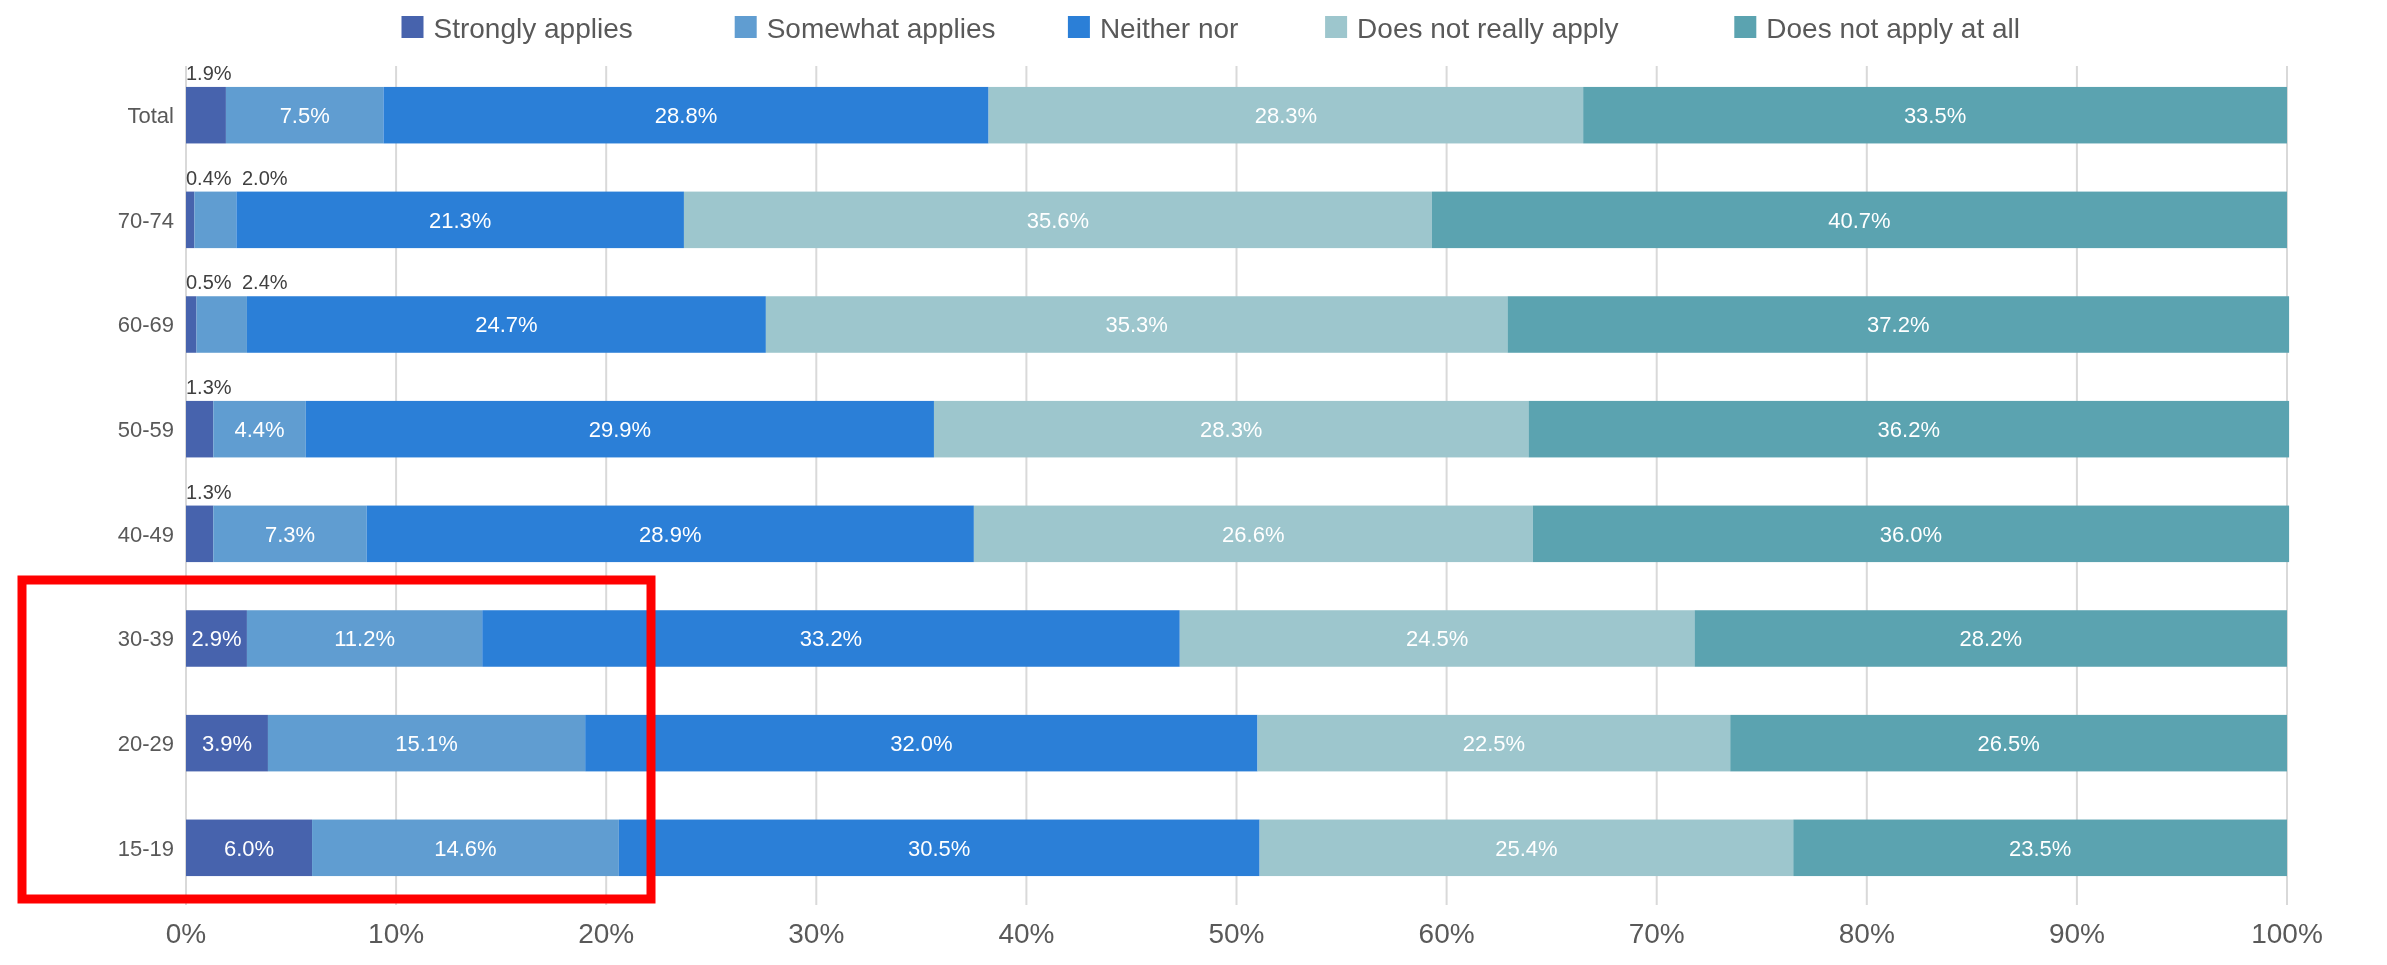 This screenshot has width=2387, height=965. What do you see at coordinates (1893, 28) in the screenshot?
I see `legend-label: Does not apply at all` at bounding box center [1893, 28].